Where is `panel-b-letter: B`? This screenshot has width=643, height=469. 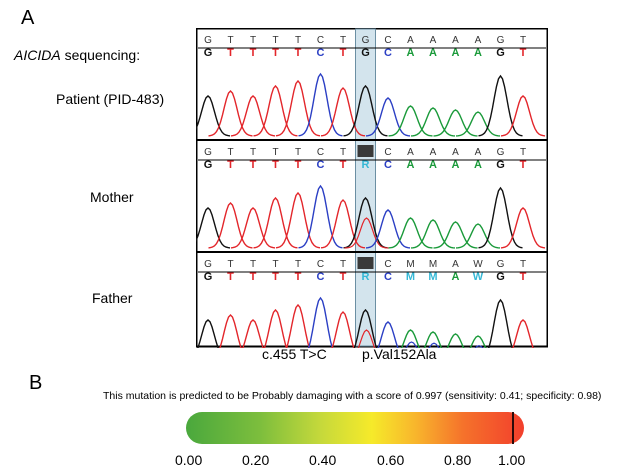 panel-b-letter: B is located at coordinates (36, 383).